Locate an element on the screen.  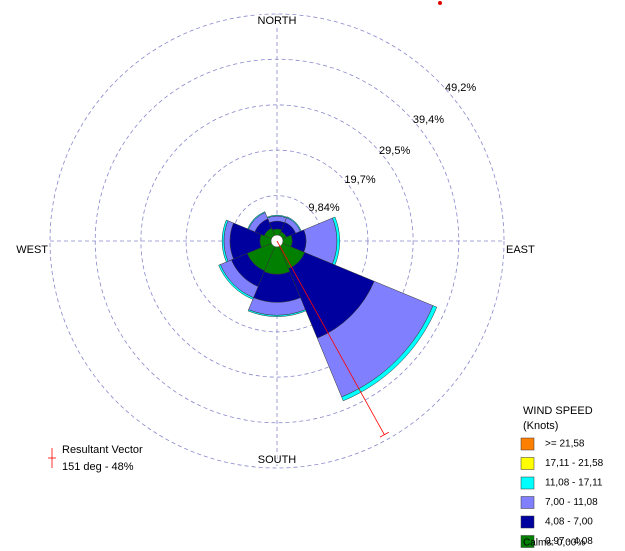
resultant-cap is located at coordinates (384, 434).